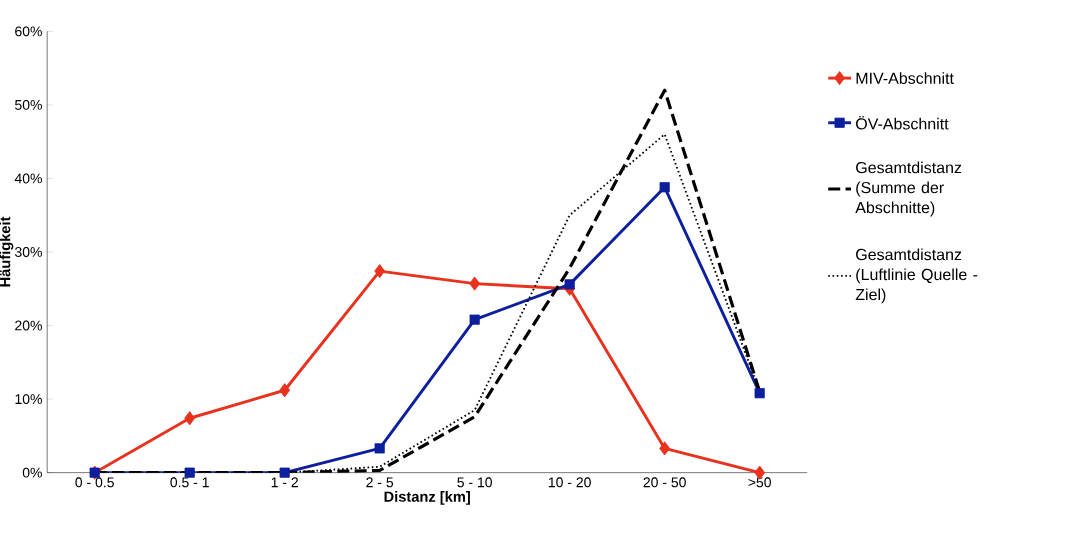 This screenshot has width=1085, height=546. What do you see at coordinates (427, 498) in the screenshot?
I see `x-axis-title: Distanz [km]` at bounding box center [427, 498].